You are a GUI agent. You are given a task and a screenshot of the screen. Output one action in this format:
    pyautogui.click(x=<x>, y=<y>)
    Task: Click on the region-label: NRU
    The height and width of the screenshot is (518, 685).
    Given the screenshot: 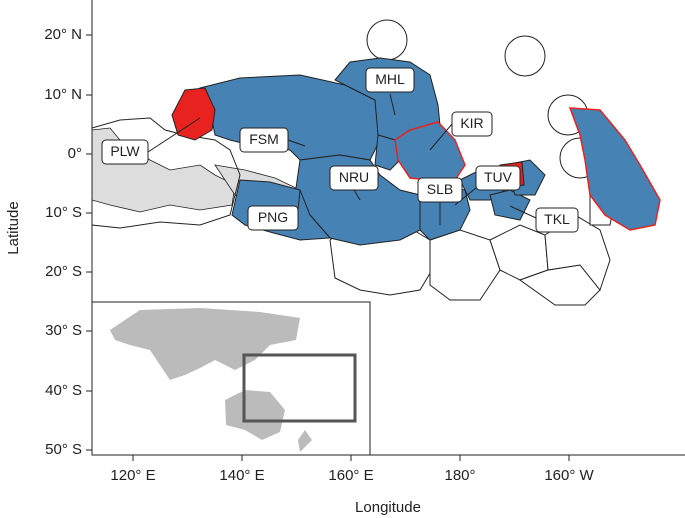 What is the action you would take?
    pyautogui.click(x=354, y=177)
    